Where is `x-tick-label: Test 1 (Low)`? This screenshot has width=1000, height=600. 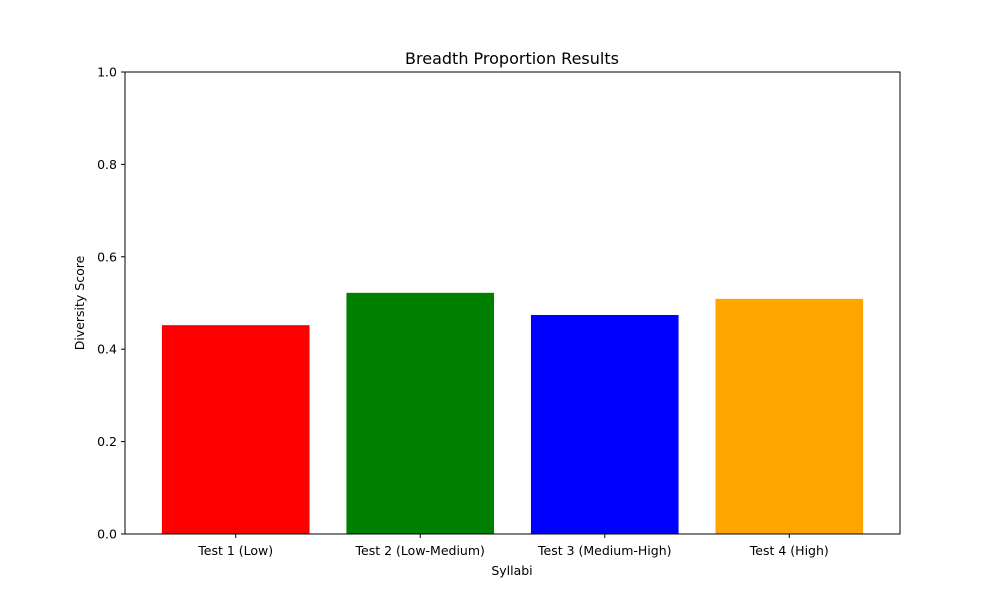
x-tick-label: Test 1 (Low) is located at coordinates (235, 550).